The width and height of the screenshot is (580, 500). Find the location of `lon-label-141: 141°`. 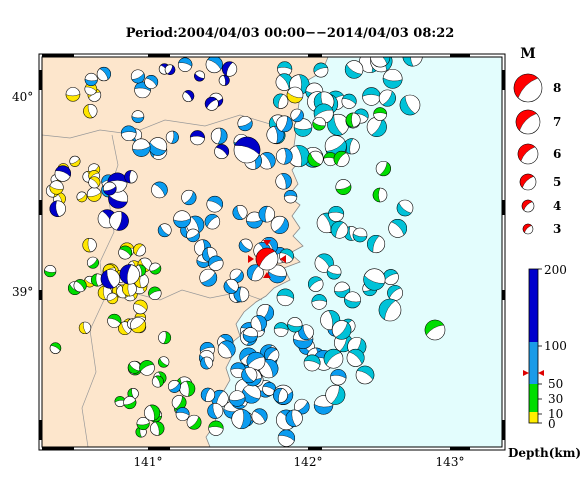

lon-label-141: 141° is located at coordinates (148, 462).